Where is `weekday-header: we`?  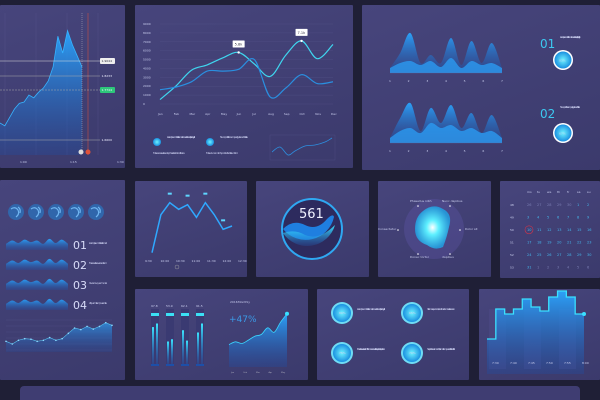 weekday-header: we is located at coordinates (549, 192).